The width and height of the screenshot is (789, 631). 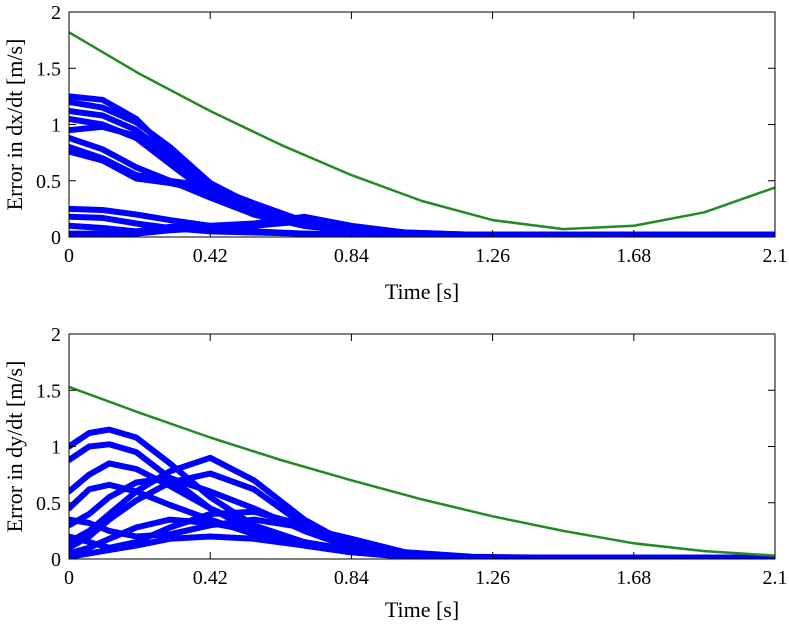 What do you see at coordinates (14, 125) in the screenshot?
I see `y-axis-label: Error in dx/dt [m/s]` at bounding box center [14, 125].